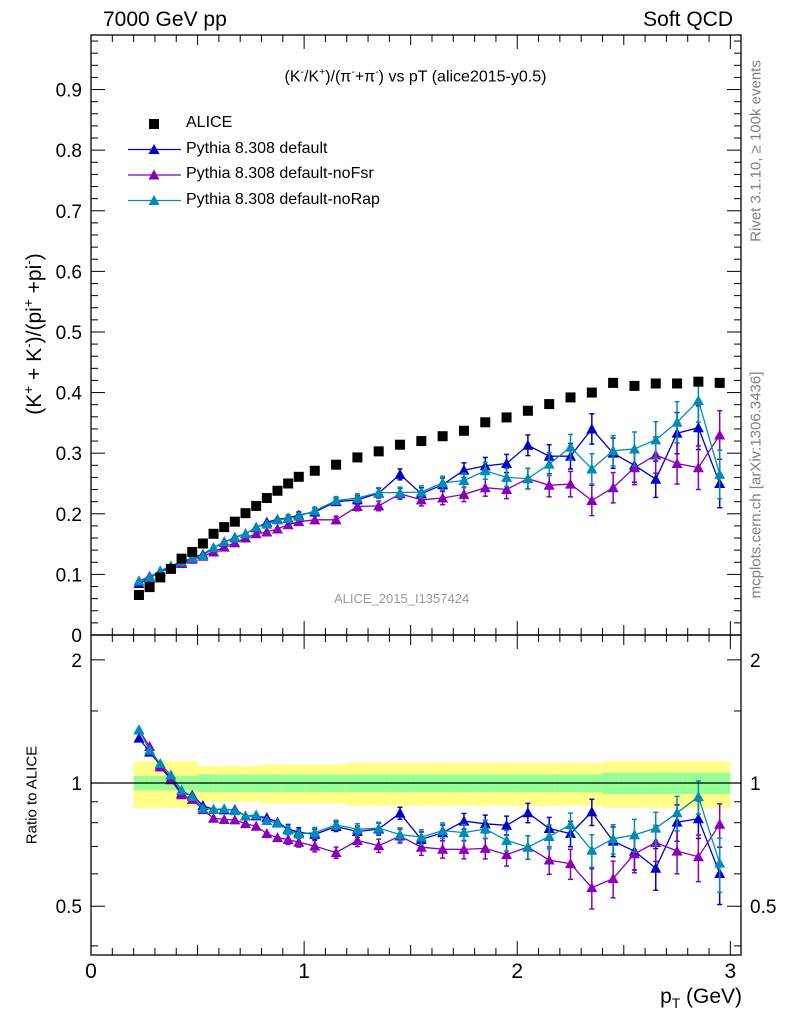 This screenshot has width=786, height=1024. Describe the element at coordinates (688, 19) in the screenshot. I see `process-label: Soft QCD` at that location.